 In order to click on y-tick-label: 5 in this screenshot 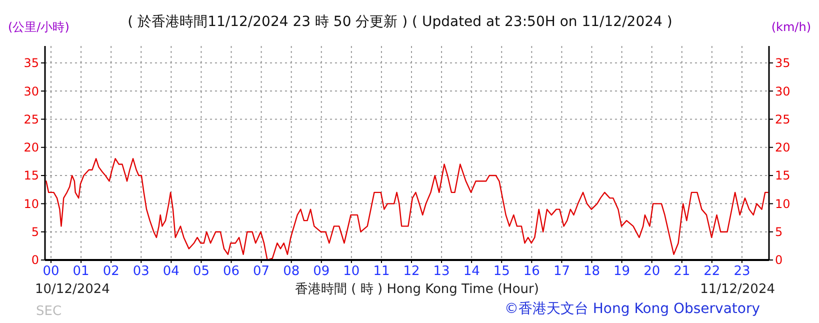, I will do `click(35, 232)`.